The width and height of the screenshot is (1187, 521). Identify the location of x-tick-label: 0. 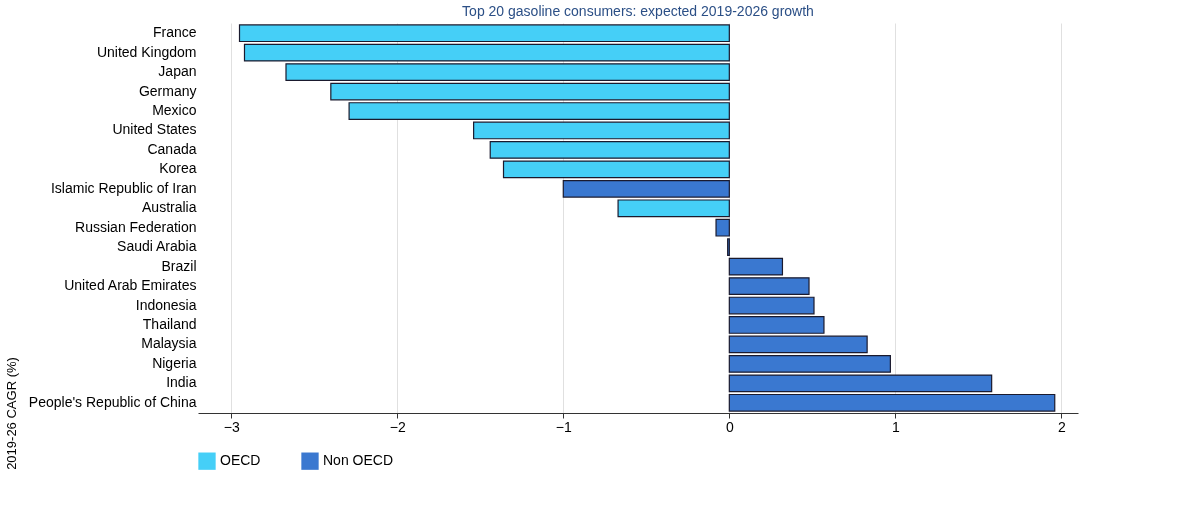
(729, 426).